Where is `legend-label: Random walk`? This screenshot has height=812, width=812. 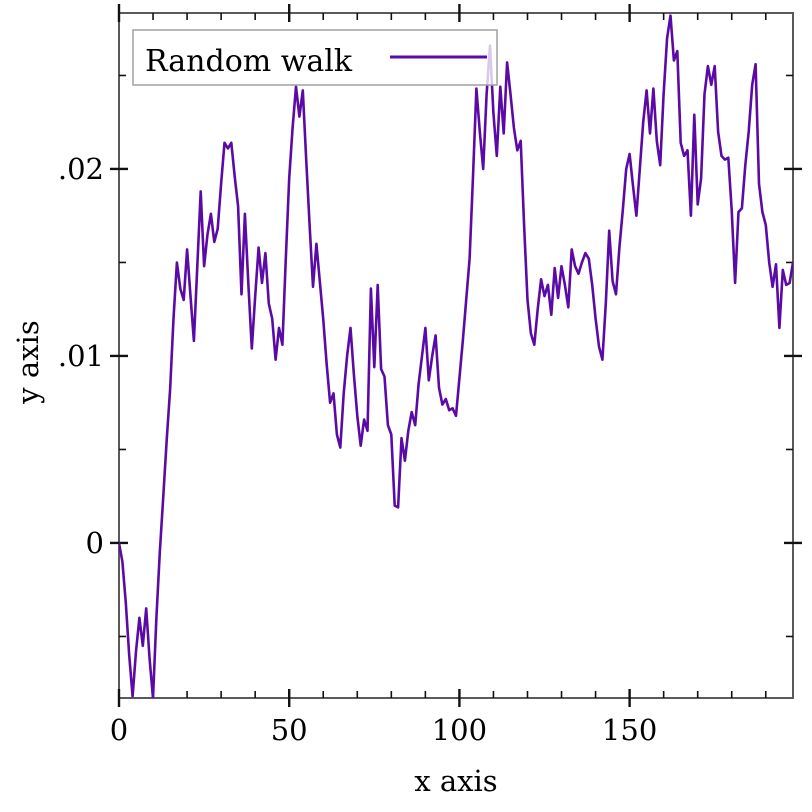
legend-label: Random walk is located at coordinates (249, 61).